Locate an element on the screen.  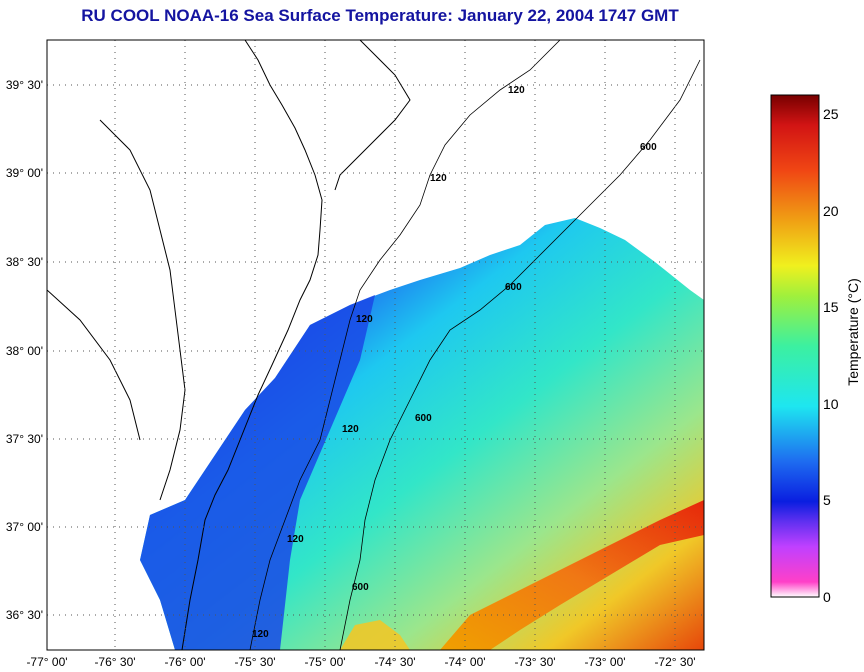
lat-tick-label: 36° 30' is located at coordinates (24, 615).